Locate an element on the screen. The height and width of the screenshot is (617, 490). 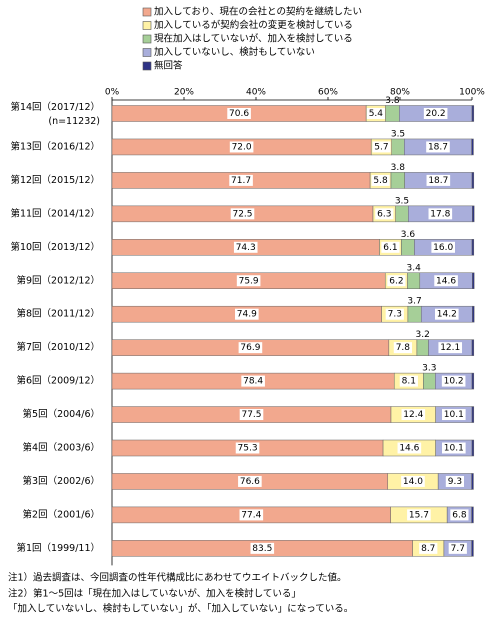
data-label: 9.3 is located at coordinates (455, 482).